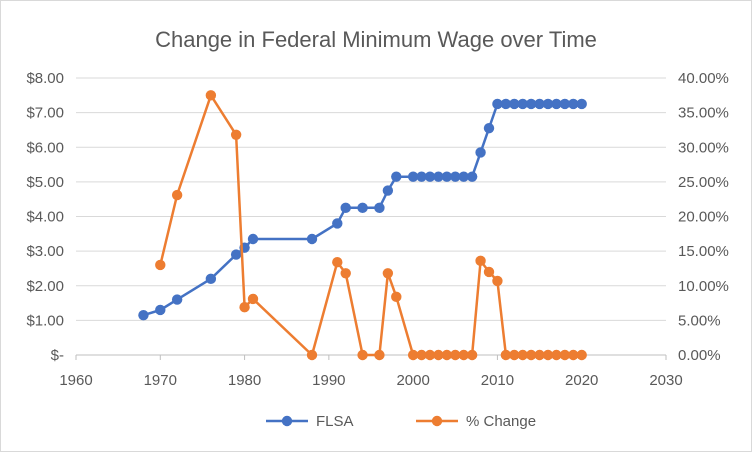 The width and height of the screenshot is (752, 452). Describe the element at coordinates (412, 380) in the screenshot. I see `x-tick-label: 2000` at that location.